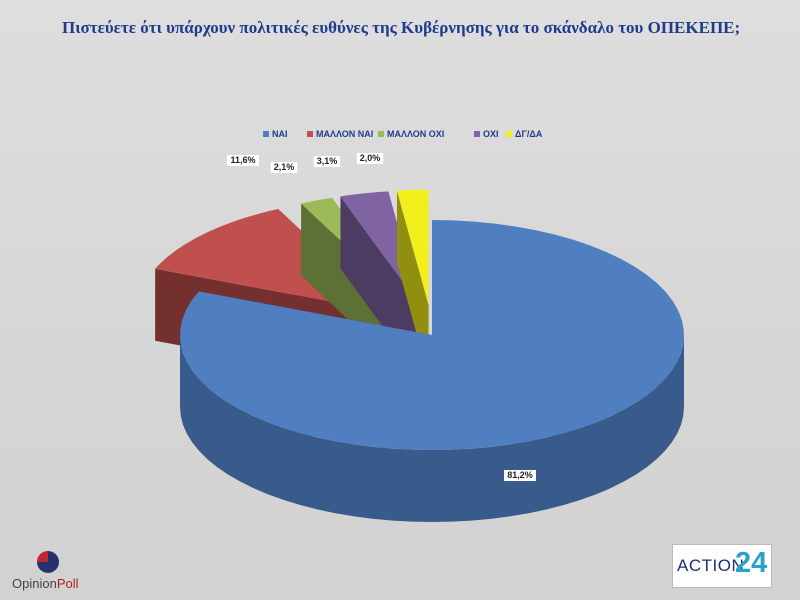  What do you see at coordinates (529, 134) in the screenshot?
I see `legend-label: ΔΓ/ΔΑ` at bounding box center [529, 134].